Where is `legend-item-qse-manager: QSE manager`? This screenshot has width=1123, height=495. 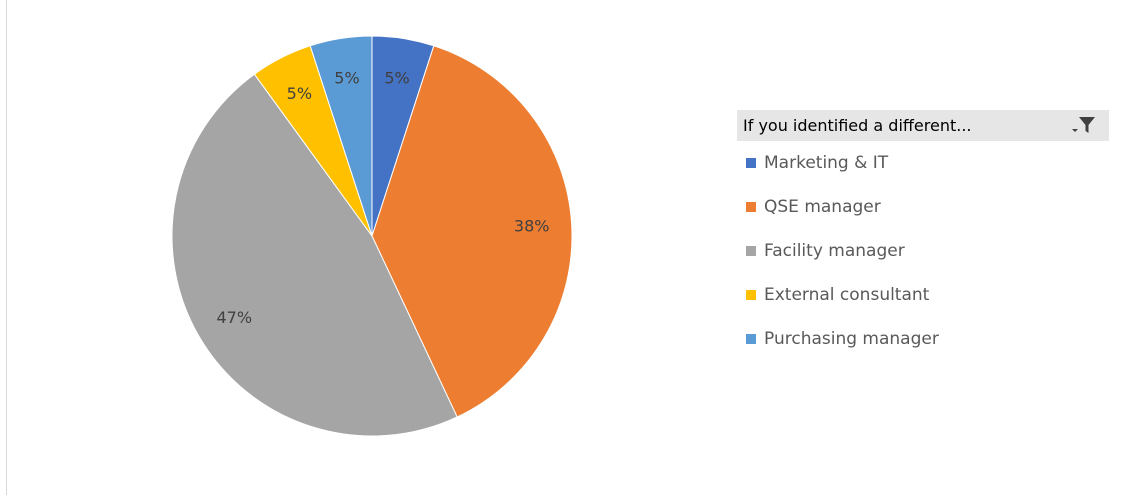
legend-item-qse-manager: QSE manager is located at coordinates (923, 207).